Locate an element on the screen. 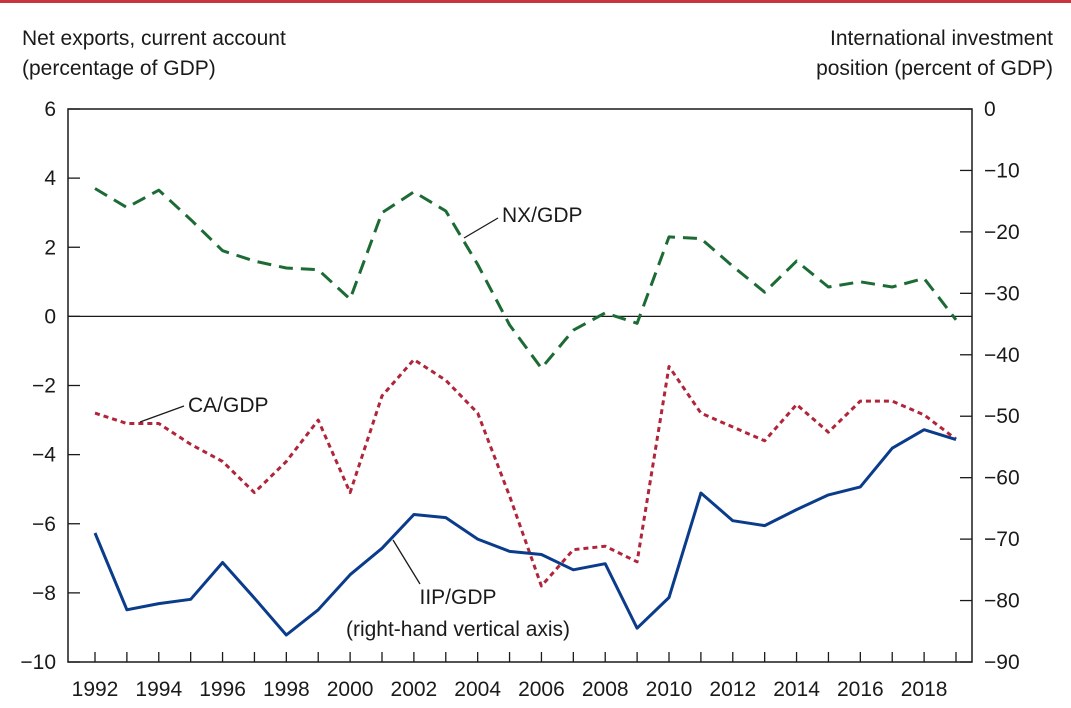 This screenshot has width=1071, height=708. left-tick-label: −6 is located at coordinates (44, 524).